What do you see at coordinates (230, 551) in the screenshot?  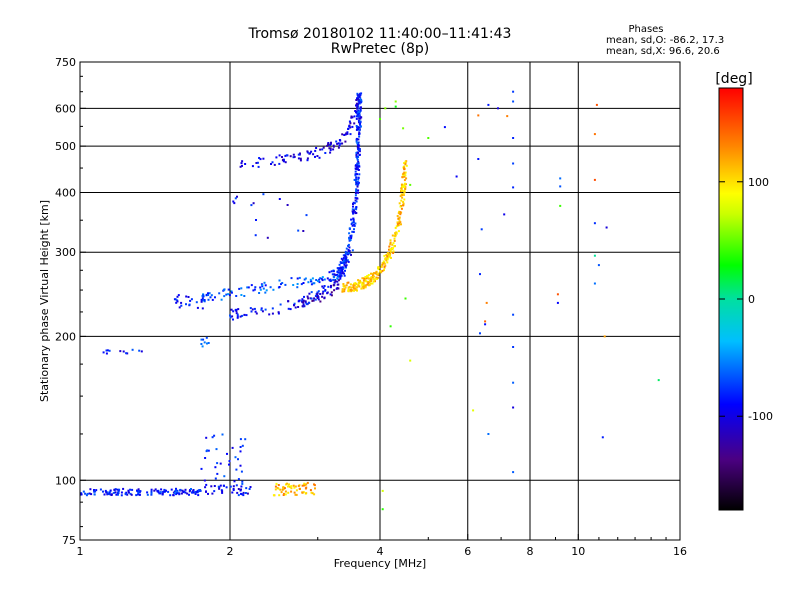 I see `x-tick-label: 2` at bounding box center [230, 551].